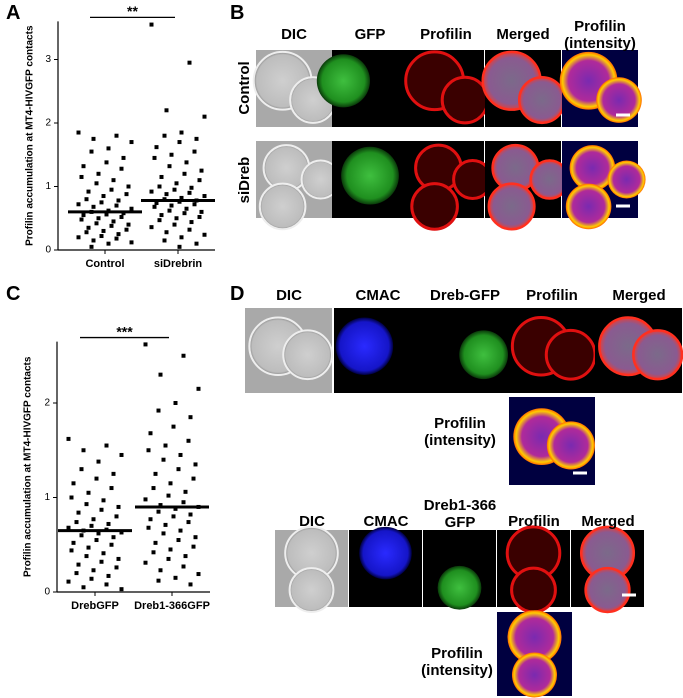 The height and width of the screenshot is (698, 683). What do you see at coordinates (48, 250) in the screenshot?
I see `y-tick-label: 0` at bounding box center [48, 250].